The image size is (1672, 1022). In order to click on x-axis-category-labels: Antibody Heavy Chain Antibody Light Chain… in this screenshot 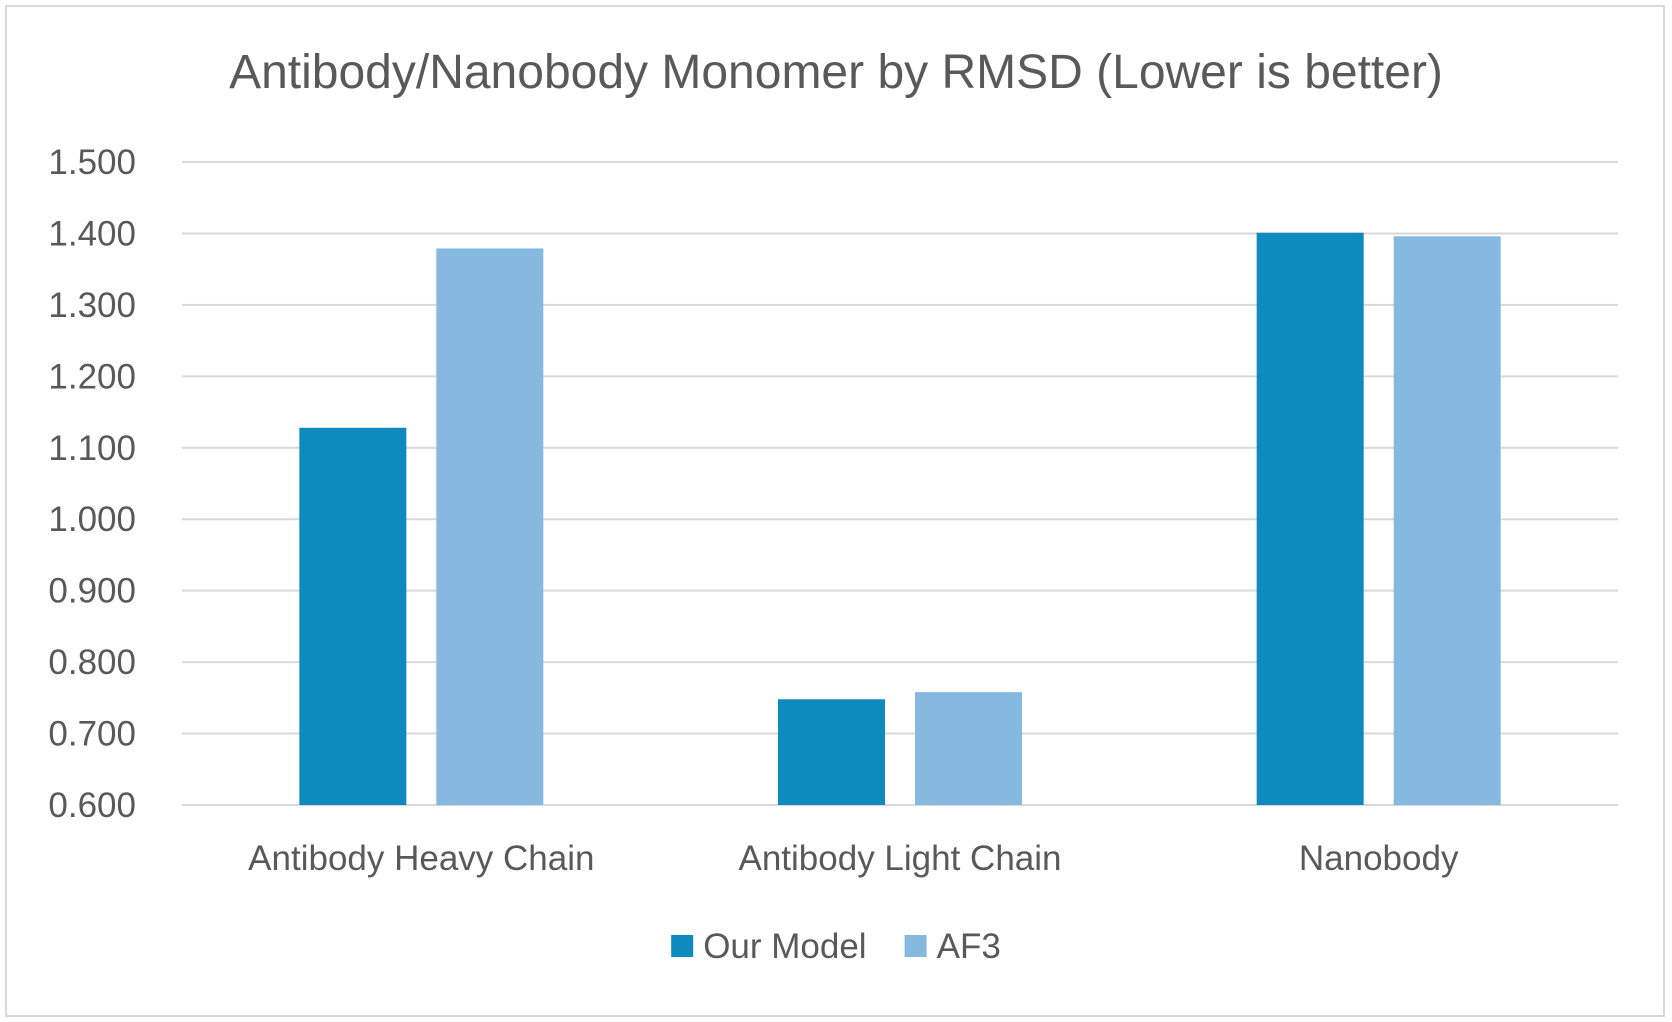, I will do `click(853, 858)`.